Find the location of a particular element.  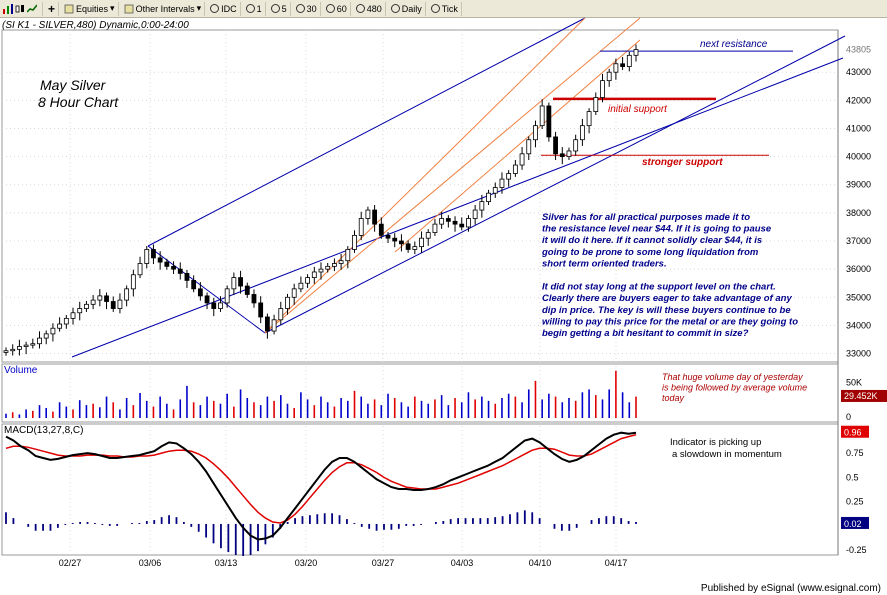

symbol-line: (SI K1 - SILVER,480) Dynamic,0:00-24:00 is located at coordinates (95, 25).